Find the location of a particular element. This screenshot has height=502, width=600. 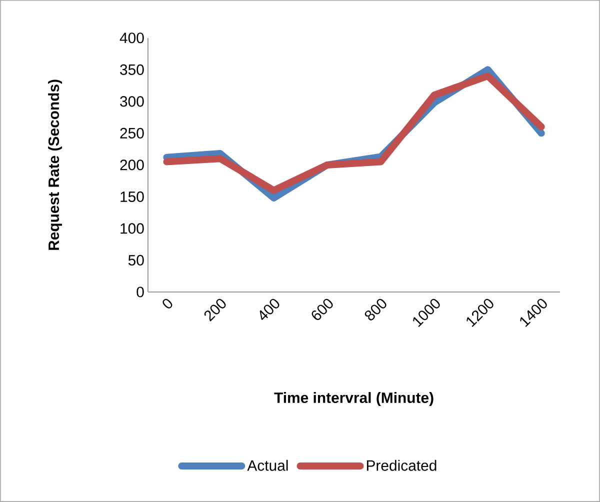

x-tick-label: 200 is located at coordinates (215, 310).